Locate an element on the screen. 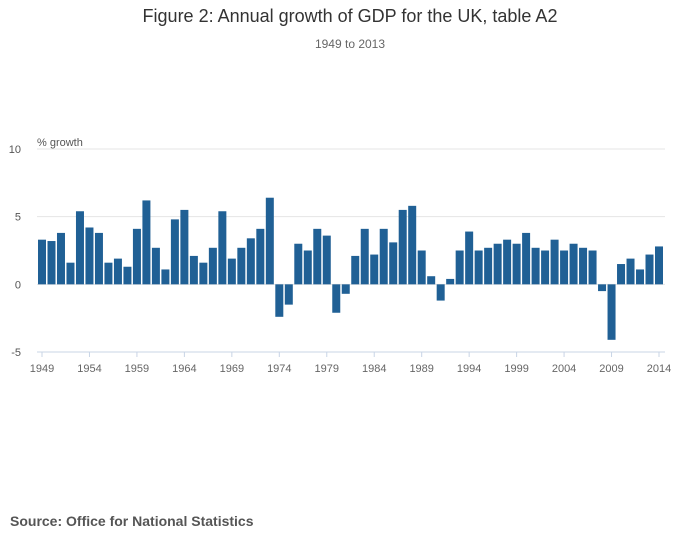 This screenshot has height=549, width=700. bar-1973 is located at coordinates (269, 241).